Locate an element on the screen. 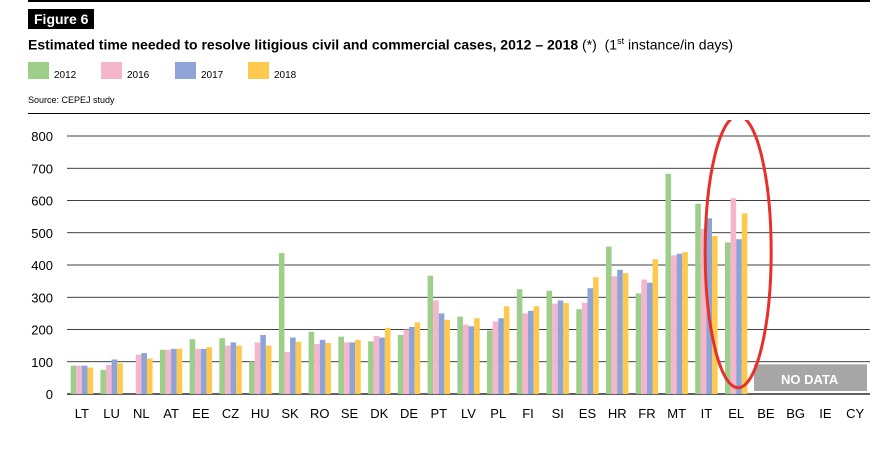 Image resolution: width=890 pixels, height=457 pixels. legend-swatch-2018 is located at coordinates (258, 70).